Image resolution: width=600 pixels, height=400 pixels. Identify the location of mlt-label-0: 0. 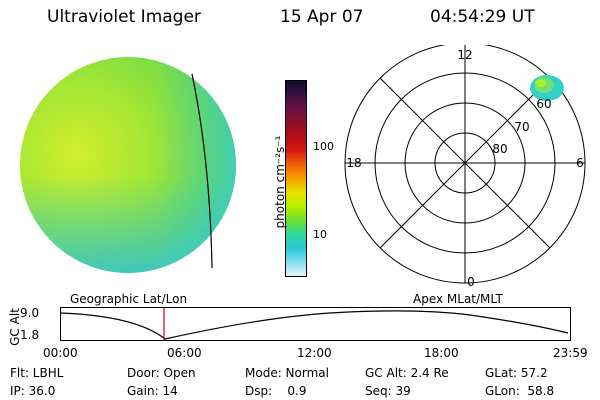
(471, 282).